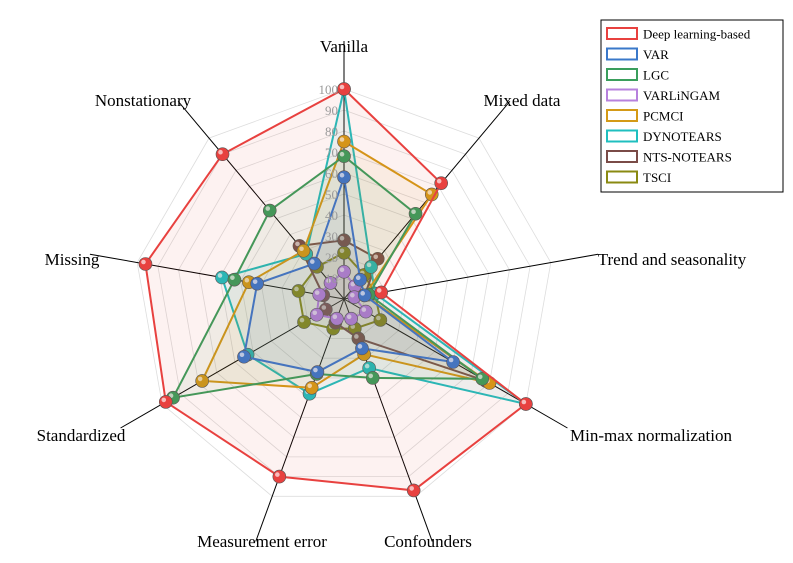 The image size is (793, 563). Describe the element at coordinates (331, 215) in the screenshot. I see `tick-label: 40` at that location.